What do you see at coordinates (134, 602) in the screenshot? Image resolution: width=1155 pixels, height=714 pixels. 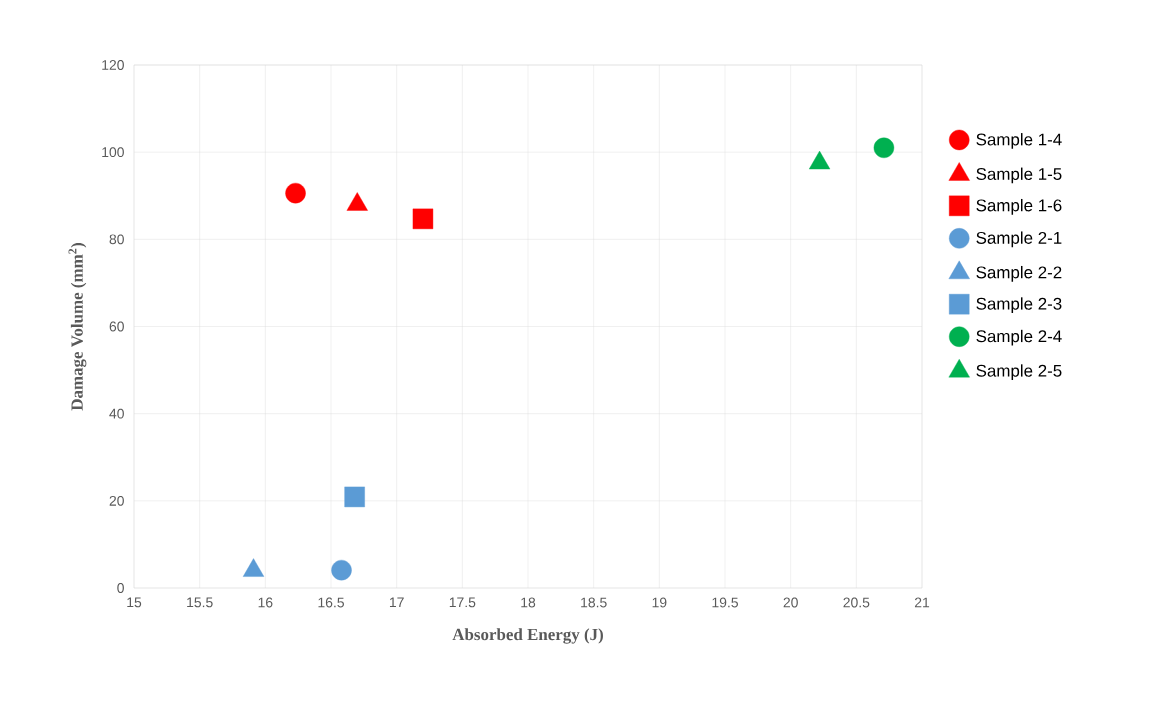 I see `x-tick-label: 15` at bounding box center [134, 602].